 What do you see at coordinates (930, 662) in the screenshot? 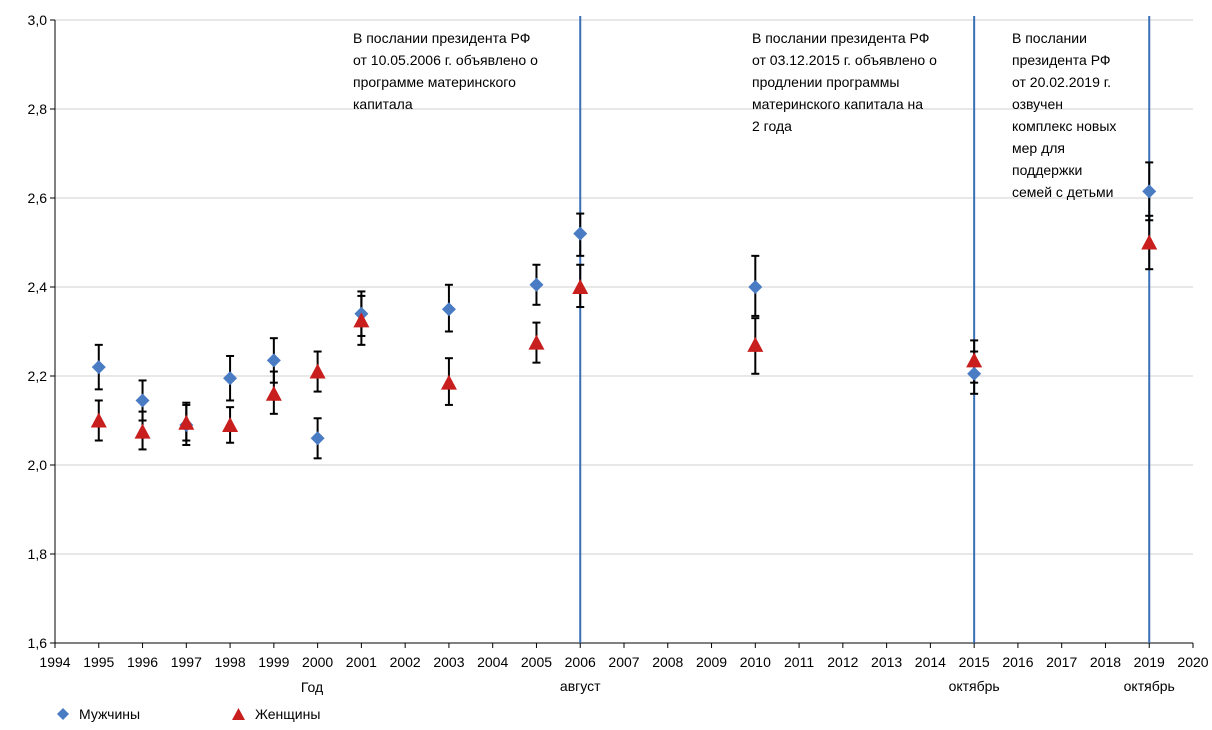
I see `x-tick-label: 2014` at bounding box center [930, 662].